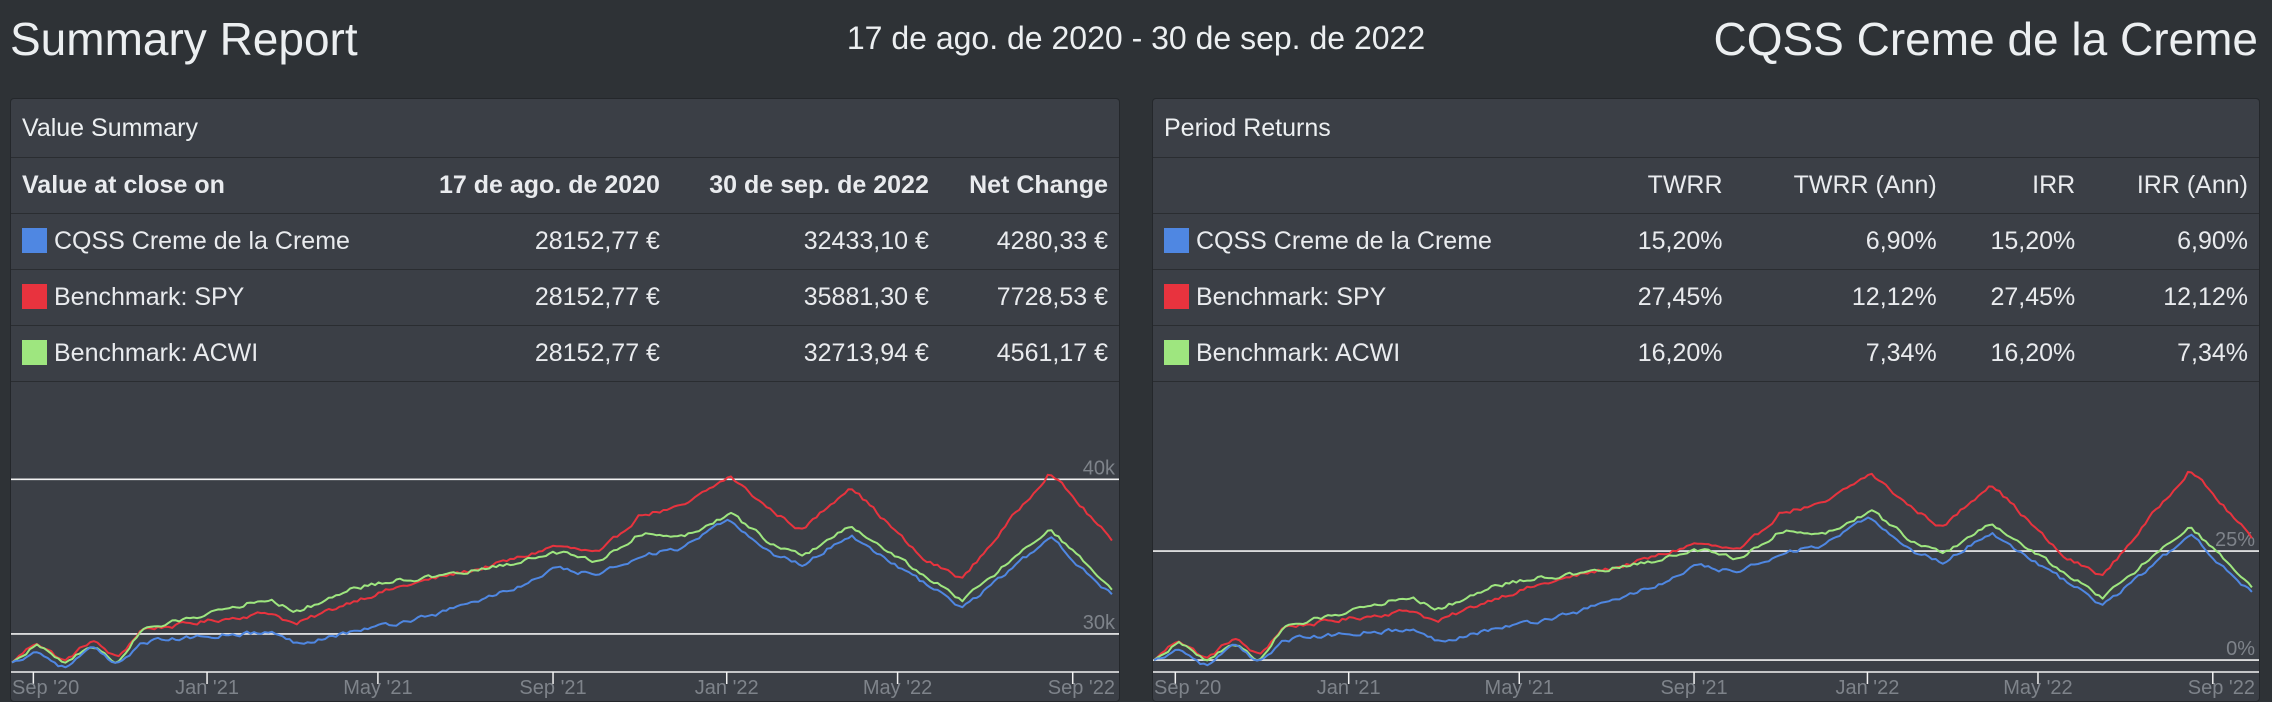 The image size is (2272, 702). Describe the element at coordinates (805, 186) in the screenshot. I see `column-header: 30 de sep. de 2022` at that location.